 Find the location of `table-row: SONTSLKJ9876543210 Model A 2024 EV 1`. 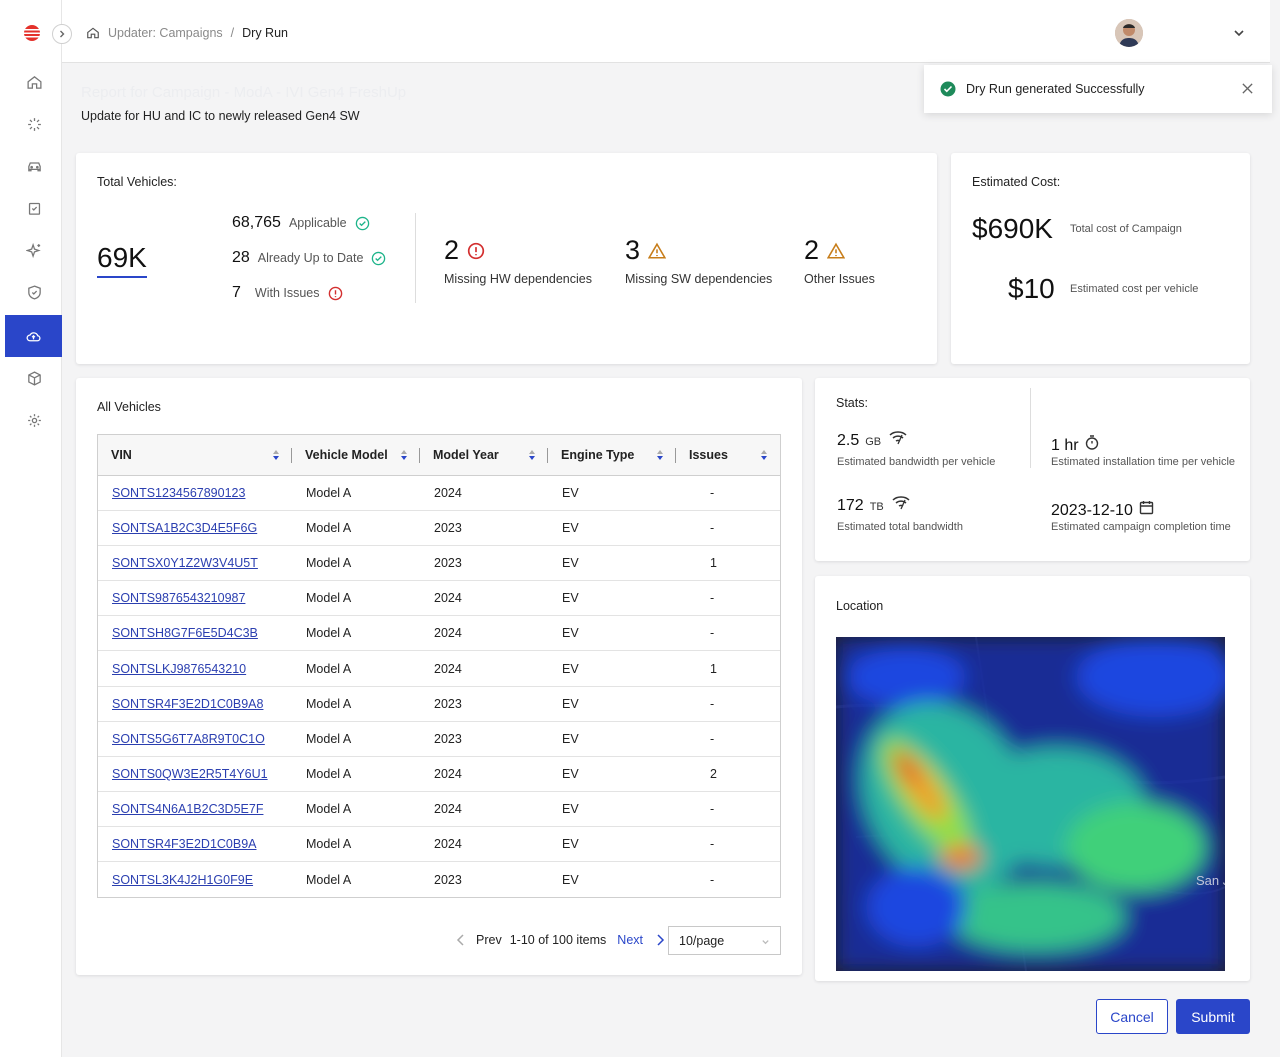

table-row: SONTSLKJ9876543210 Model A 2024 EV 1 is located at coordinates (439, 669).